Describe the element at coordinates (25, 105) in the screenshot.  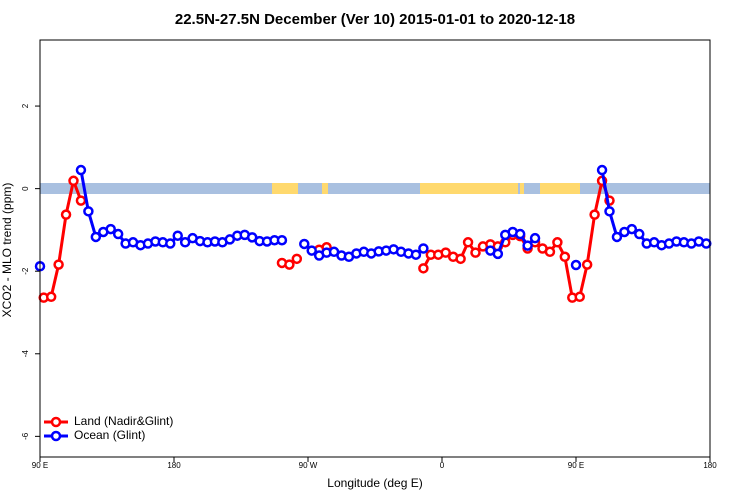
I see `y-tick-label: 2` at that location.